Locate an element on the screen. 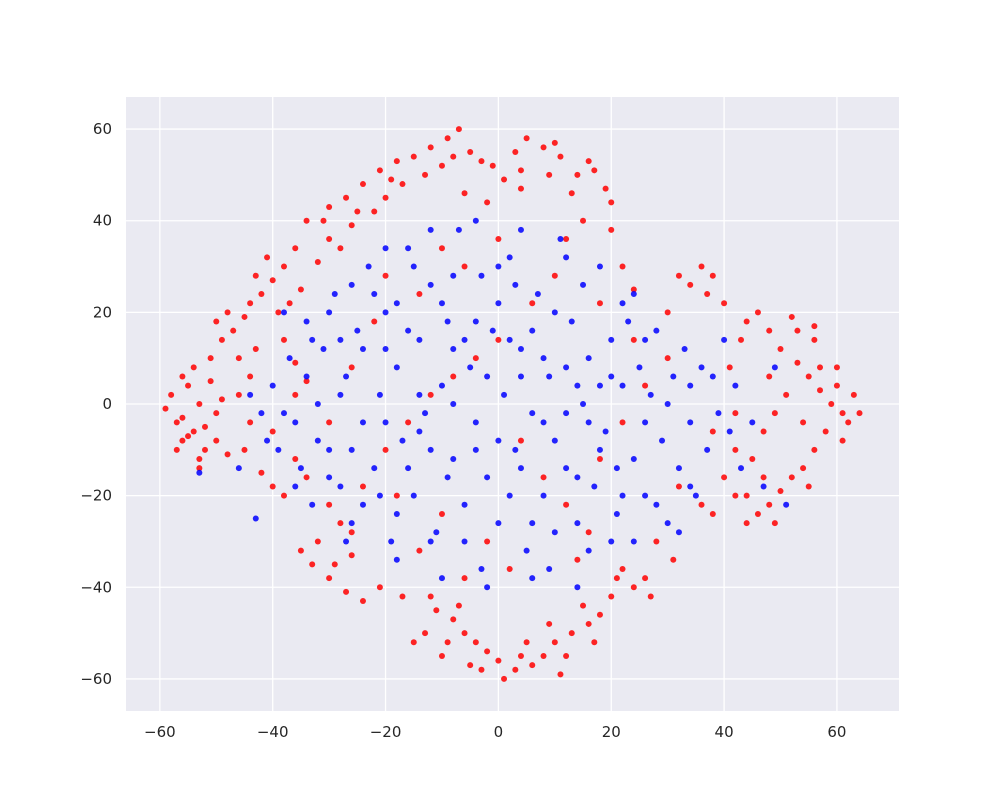 The width and height of the screenshot is (1000, 800). y-axis-ticks: −60 −40 −20 0 20 40 60 is located at coordinates (96, 404).